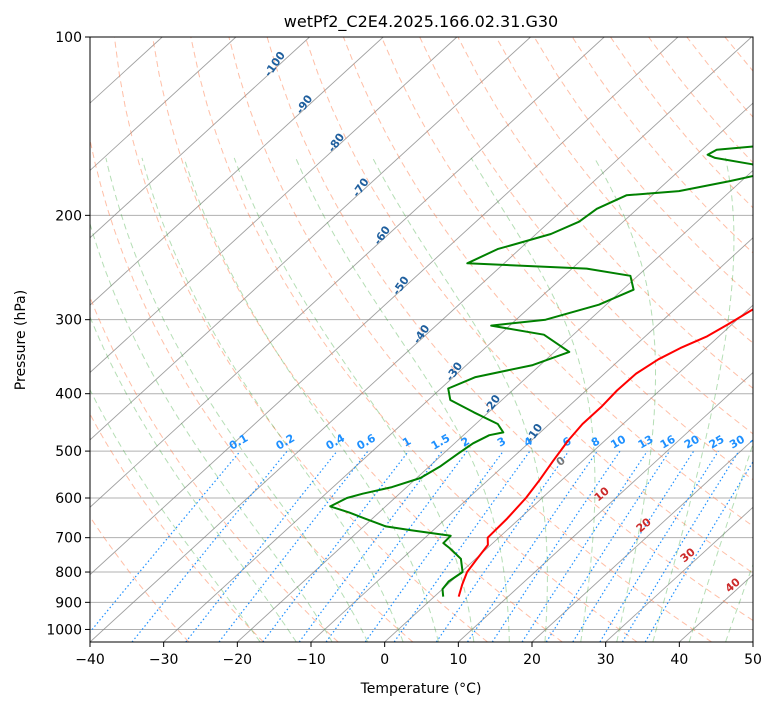  I want to click on dry-adiabat-label: -60, so click(382, 235).